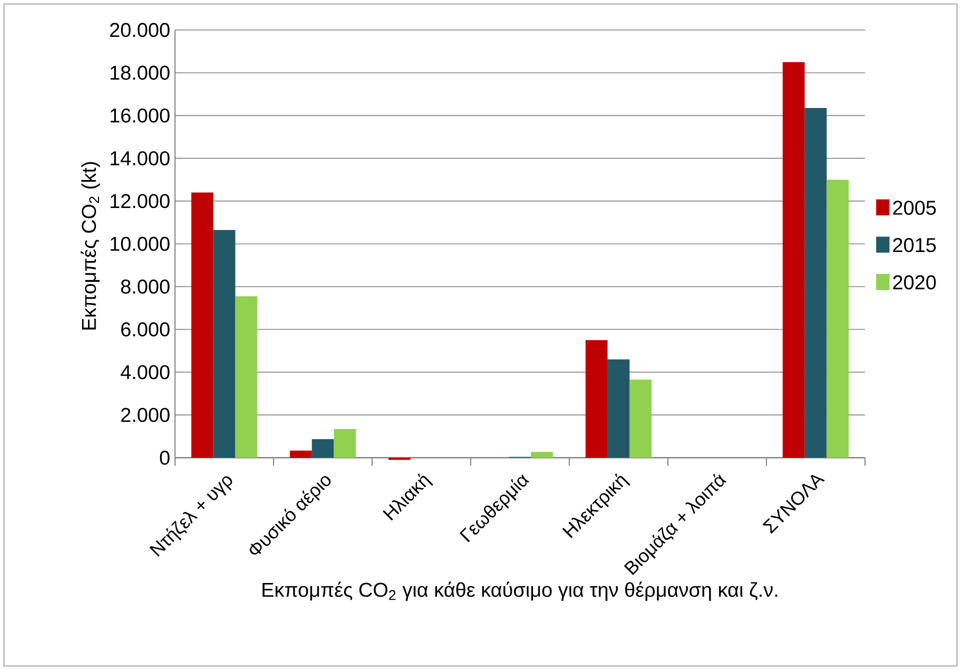 The image size is (961, 670). I want to click on legend-label: 2005, so click(914, 207).